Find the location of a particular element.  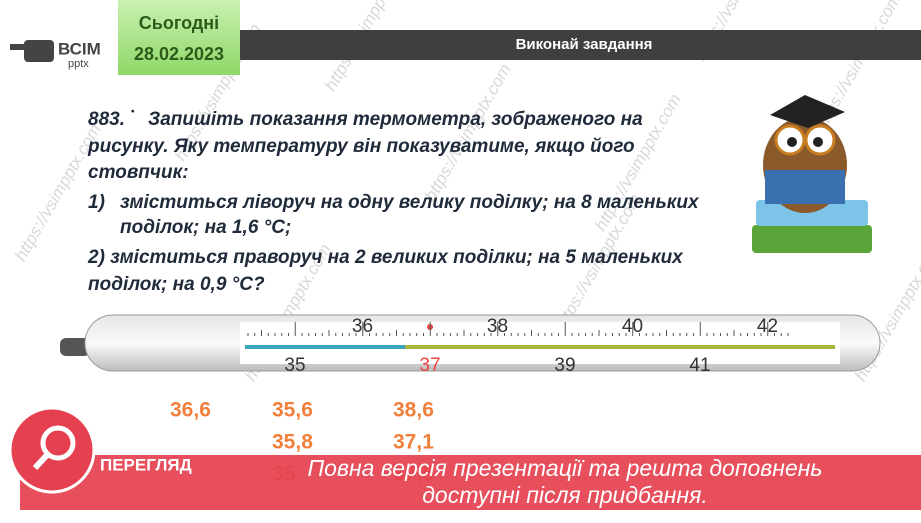

title-bar is located at coordinates (580, 45).